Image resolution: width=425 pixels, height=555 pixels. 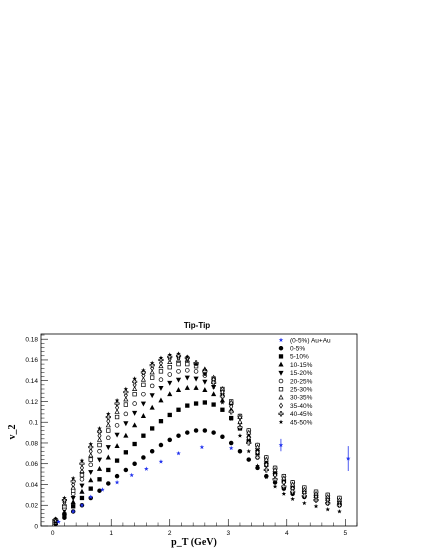 What do you see at coordinates (53, 533) in the screenshot?
I see `x-tick-label: 0` at bounding box center [53, 533].